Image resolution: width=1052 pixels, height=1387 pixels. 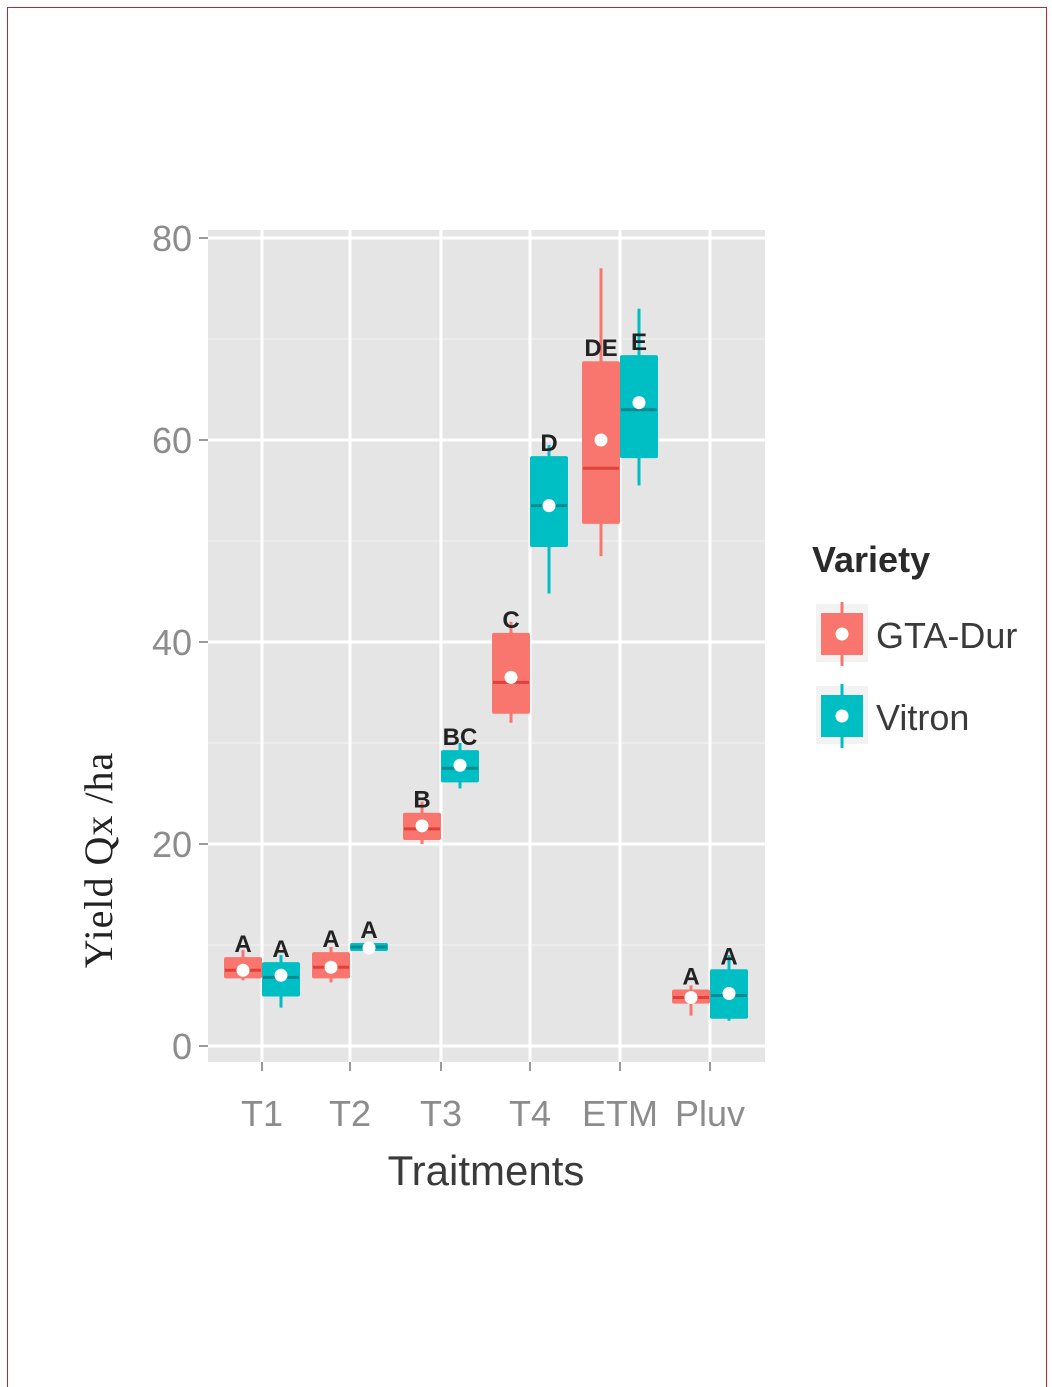 What do you see at coordinates (350, 1113) in the screenshot?
I see `x-tick-label: T2` at bounding box center [350, 1113].